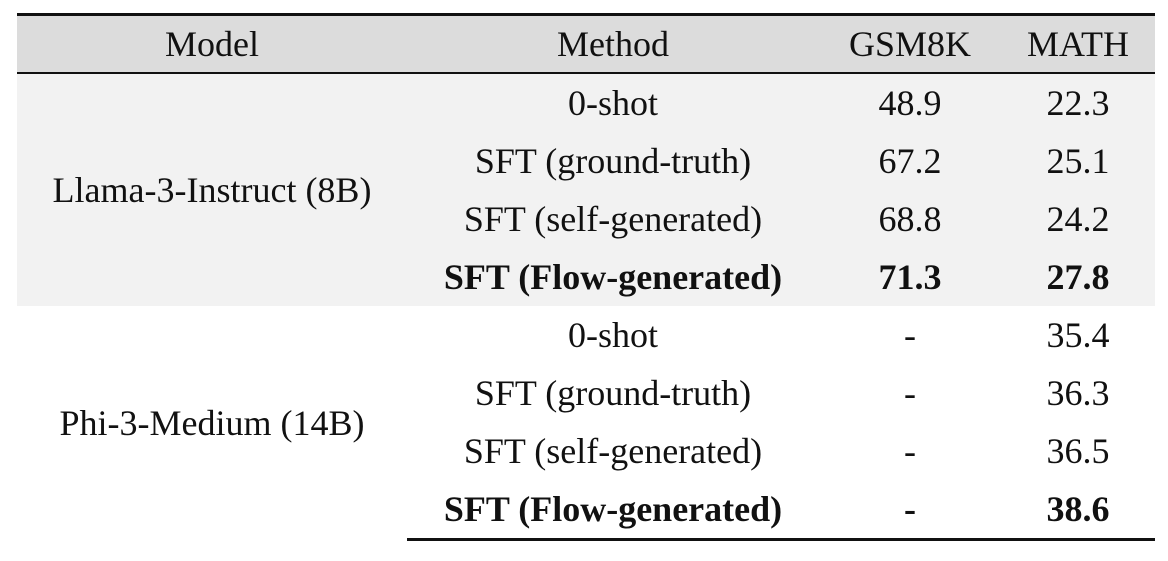  I want to click on header-method: Method, so click(613, 43).